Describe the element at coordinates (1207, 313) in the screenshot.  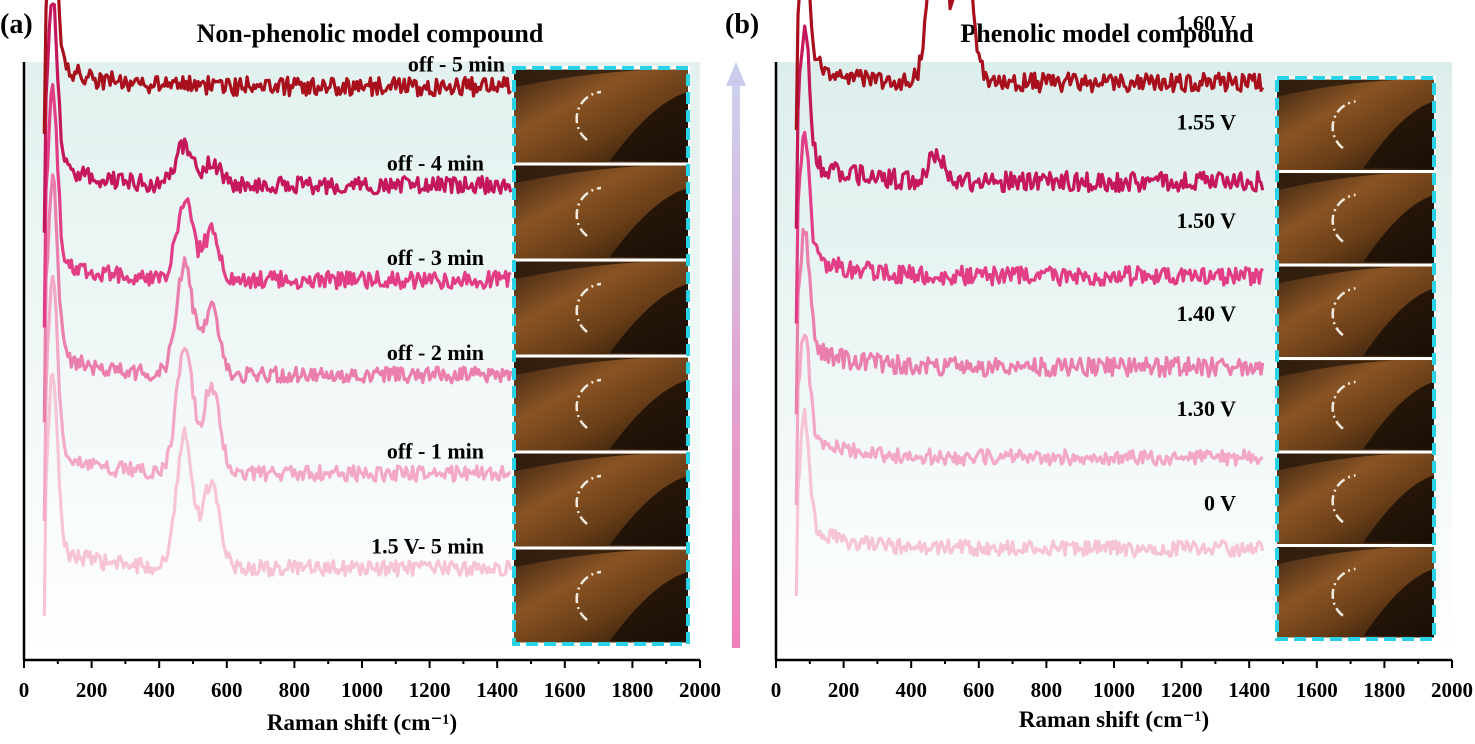
I see `series-label: 1.40 V` at that location.